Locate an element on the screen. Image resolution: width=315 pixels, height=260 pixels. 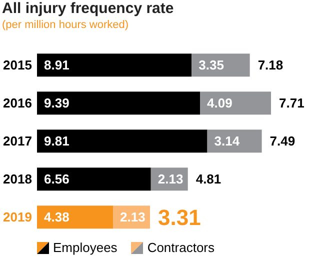
annotation: 4.81 is located at coordinates (209, 179).